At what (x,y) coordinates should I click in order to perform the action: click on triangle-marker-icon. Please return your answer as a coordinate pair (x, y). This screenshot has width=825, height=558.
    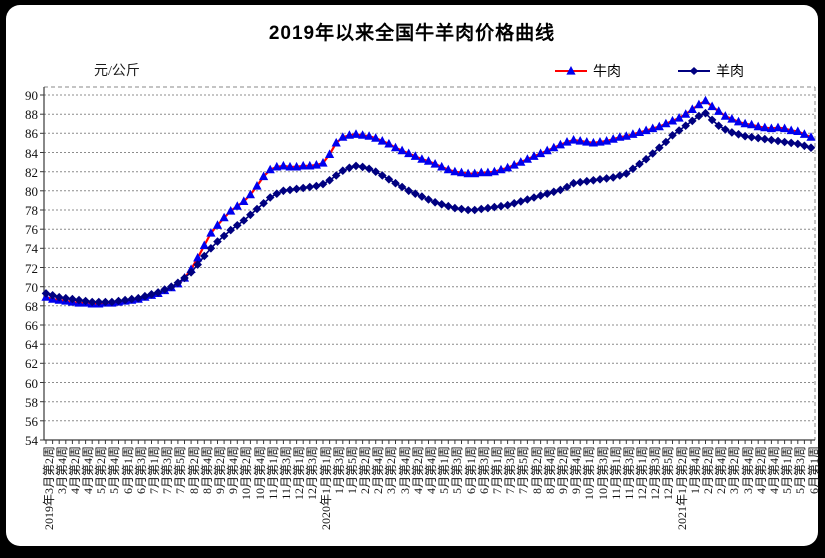
    Looking at the image, I should click on (571, 70).